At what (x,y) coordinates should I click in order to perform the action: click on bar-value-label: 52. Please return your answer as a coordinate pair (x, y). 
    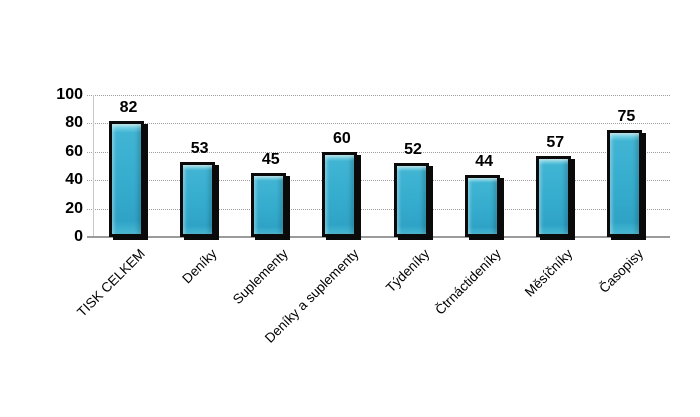
    Looking at the image, I should click on (413, 149).